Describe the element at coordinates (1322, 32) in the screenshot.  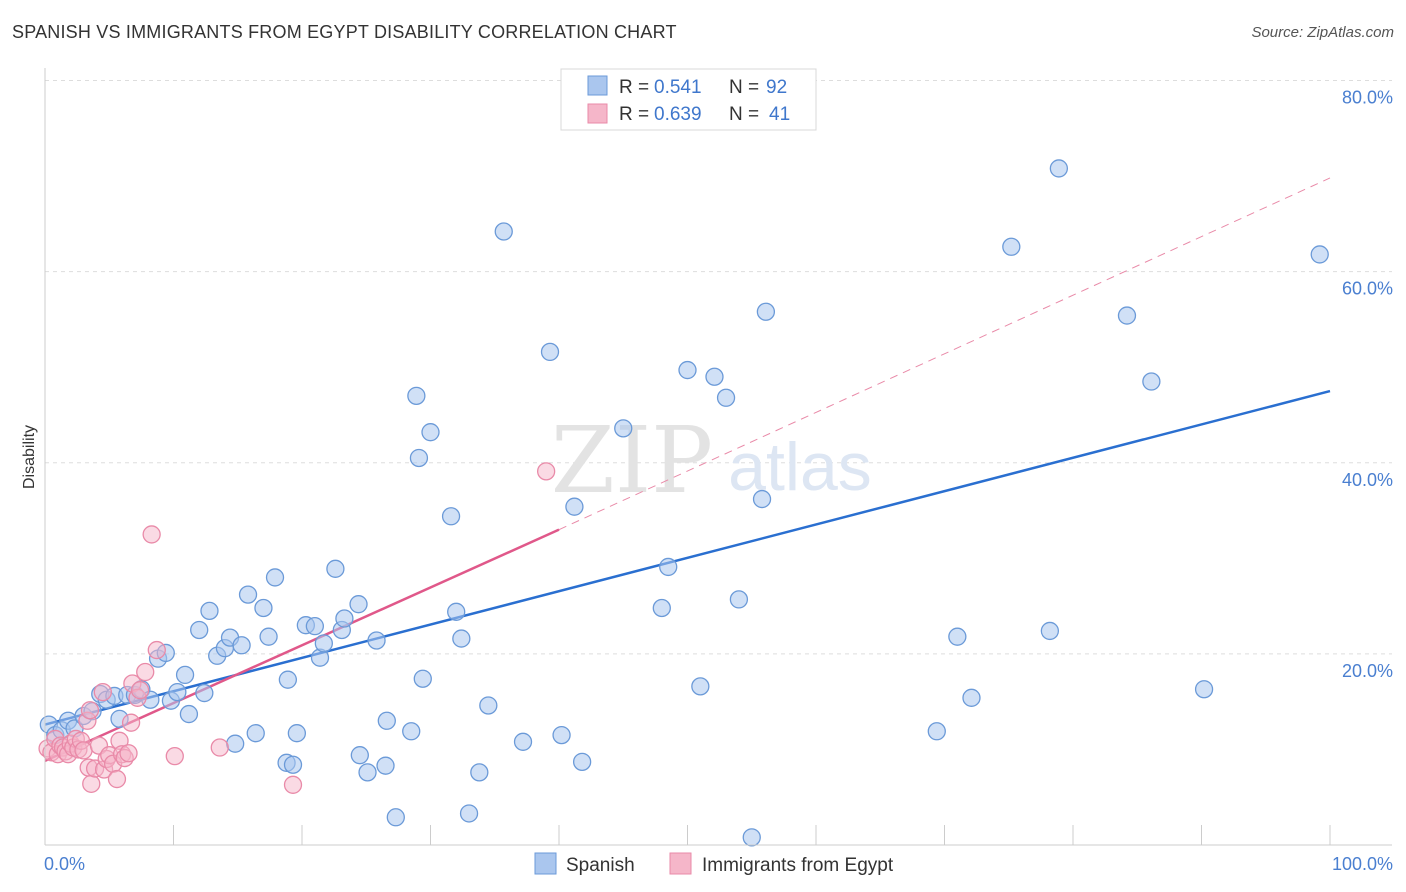
I see `chart-source: Source: ZipAtlas.com` at that location.